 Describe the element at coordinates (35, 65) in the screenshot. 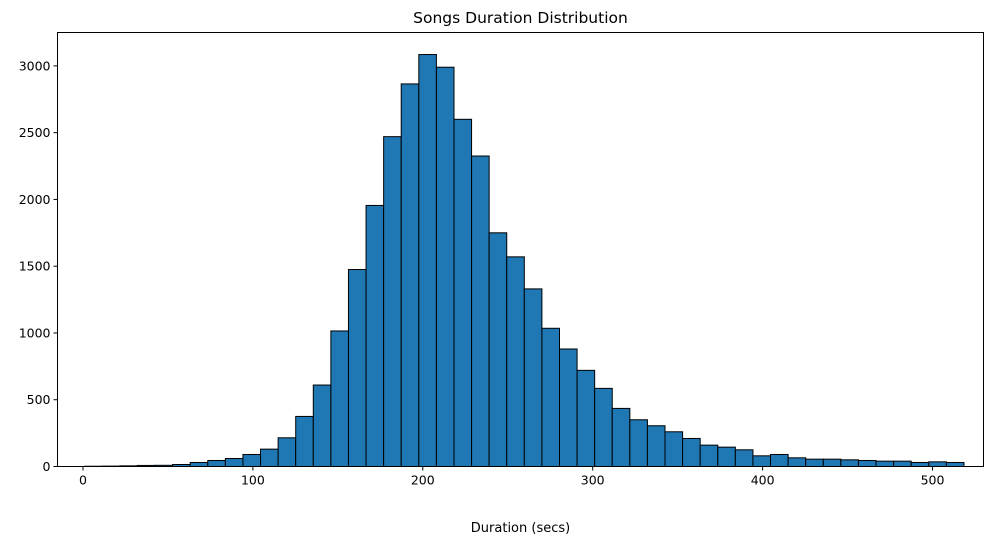

I see `y-tick-label: 3000` at that location.